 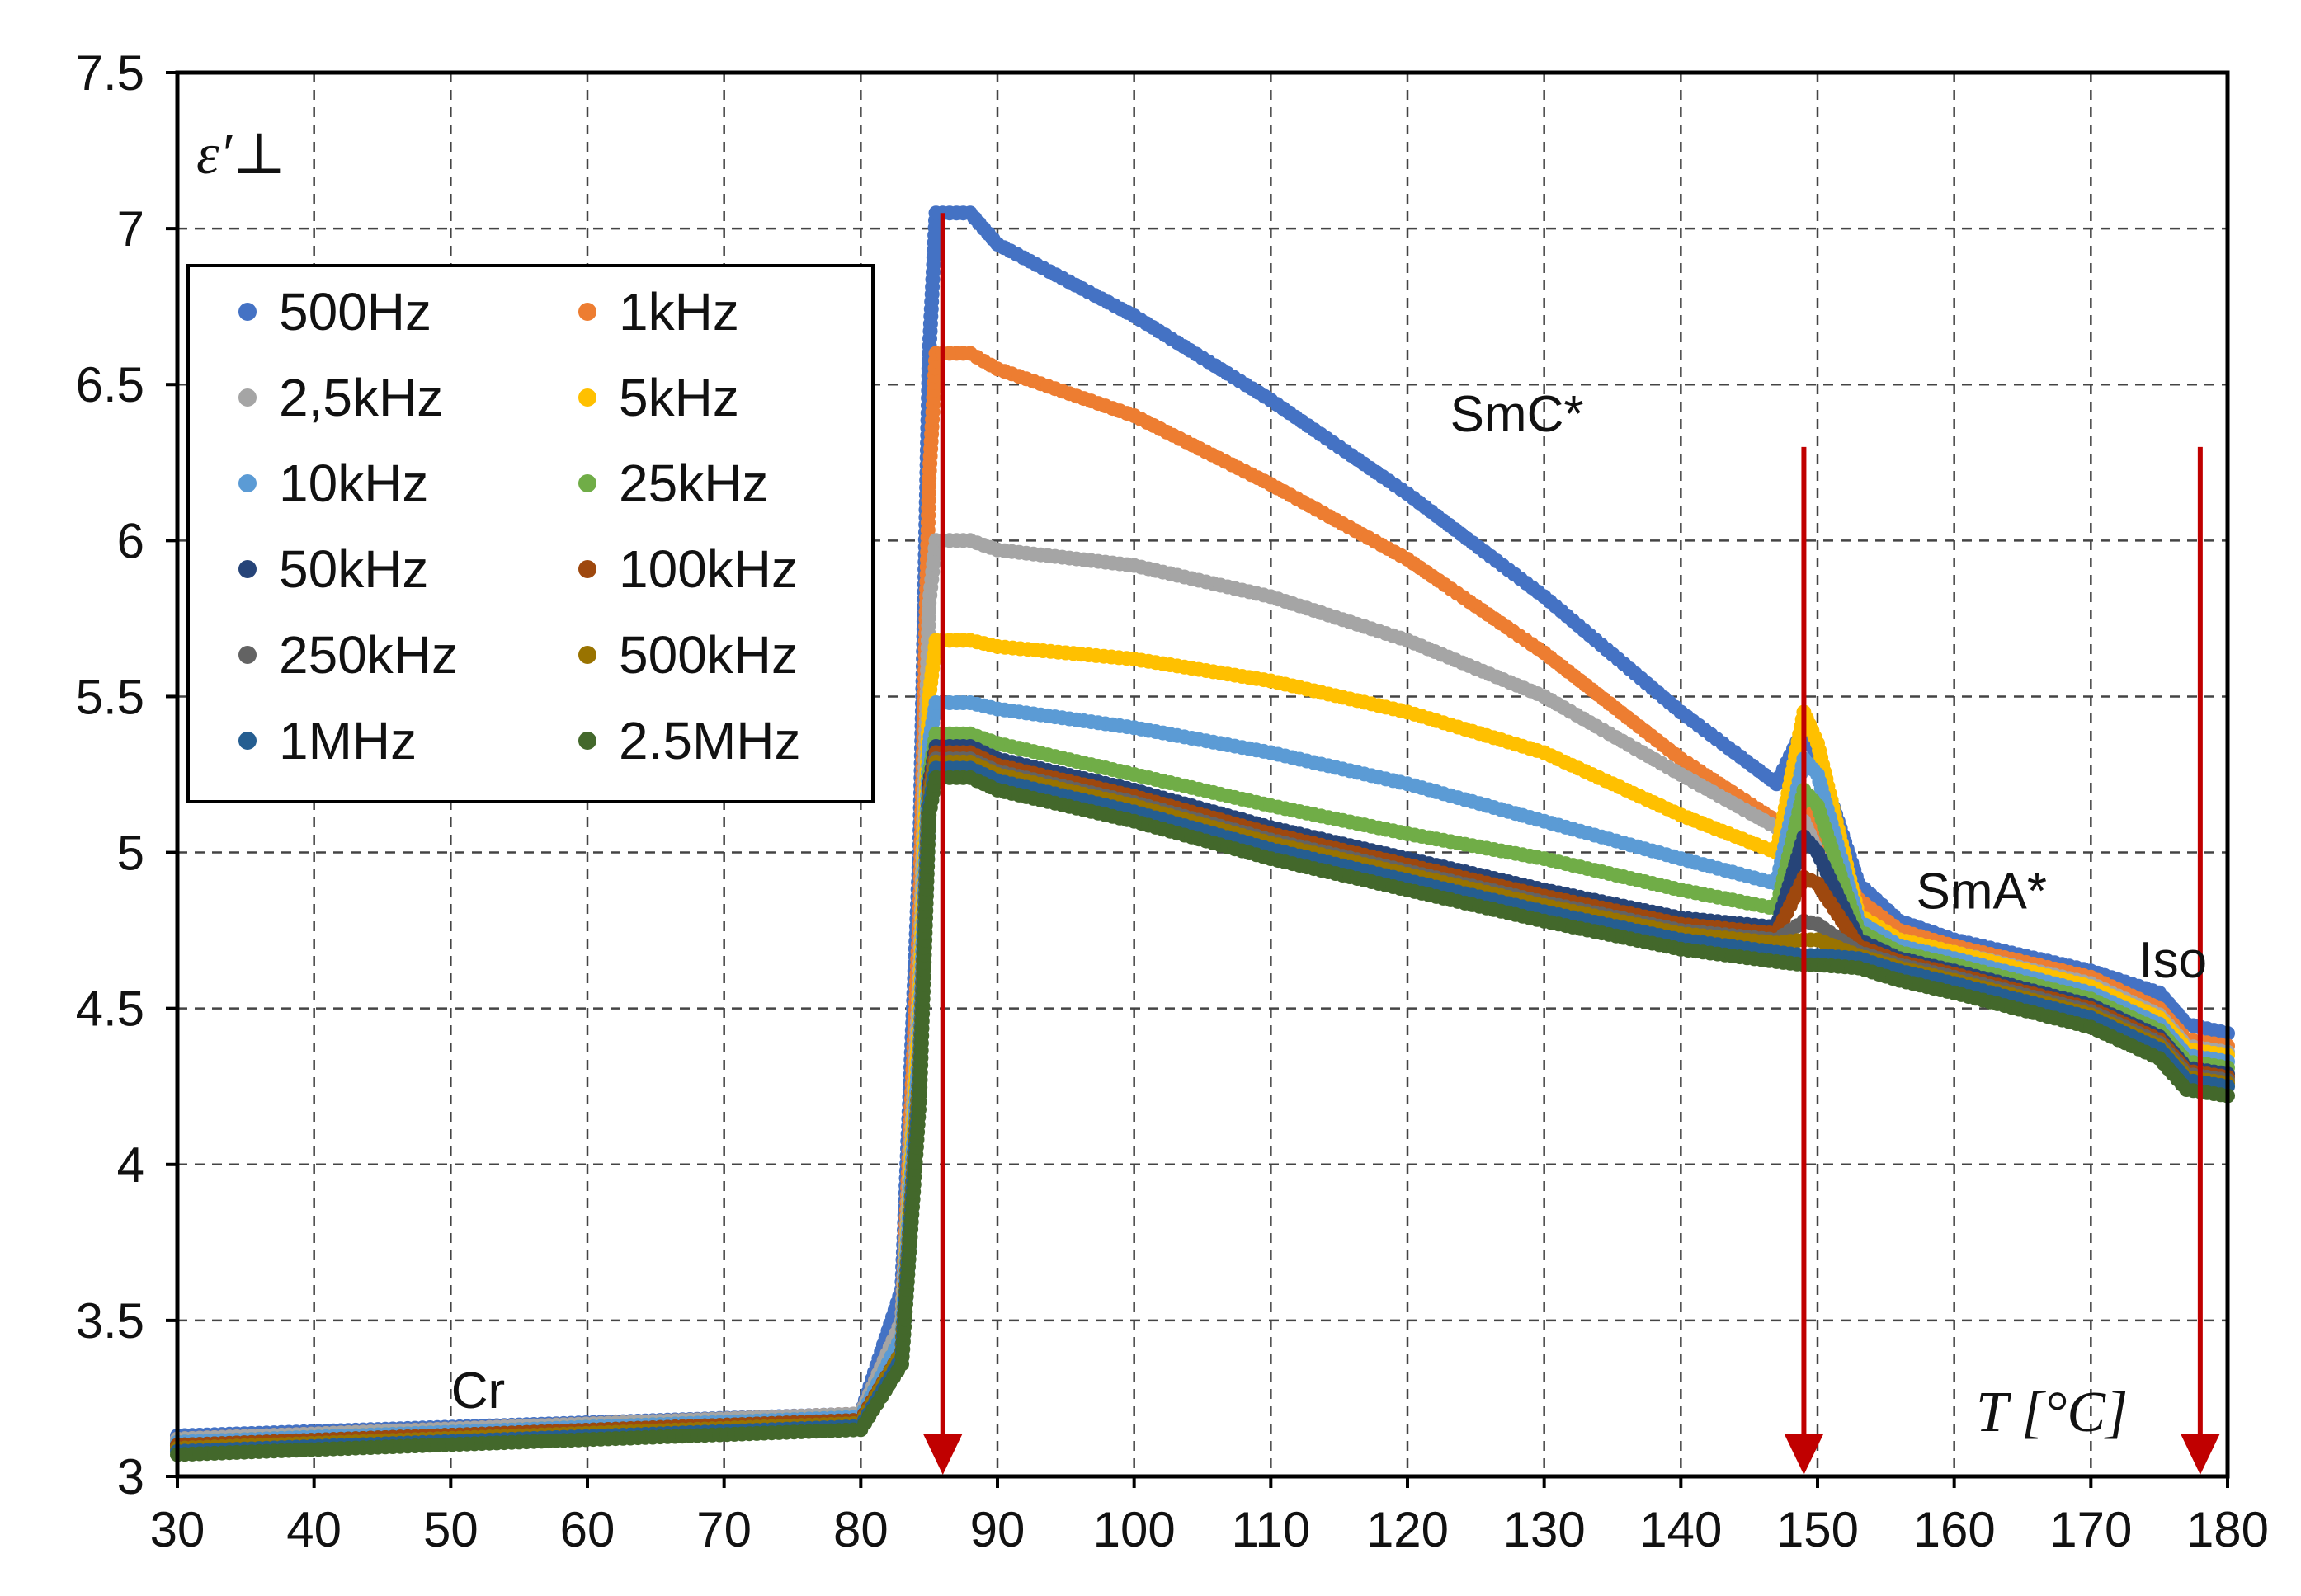 What do you see at coordinates (177, 1529) in the screenshot?
I see `x-tick-label: 30` at bounding box center [177, 1529].